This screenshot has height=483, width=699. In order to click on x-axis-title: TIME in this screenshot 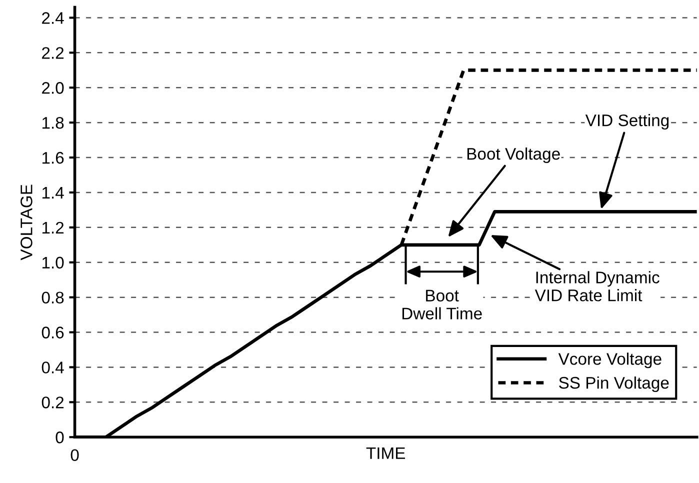, I will do `click(386, 453)`.